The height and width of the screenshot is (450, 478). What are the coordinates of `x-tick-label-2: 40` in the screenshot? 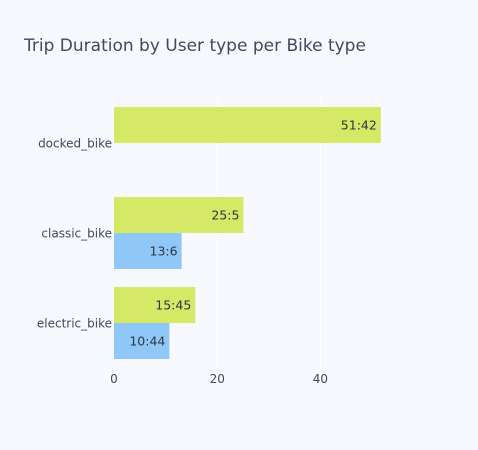 It's located at (320, 379).